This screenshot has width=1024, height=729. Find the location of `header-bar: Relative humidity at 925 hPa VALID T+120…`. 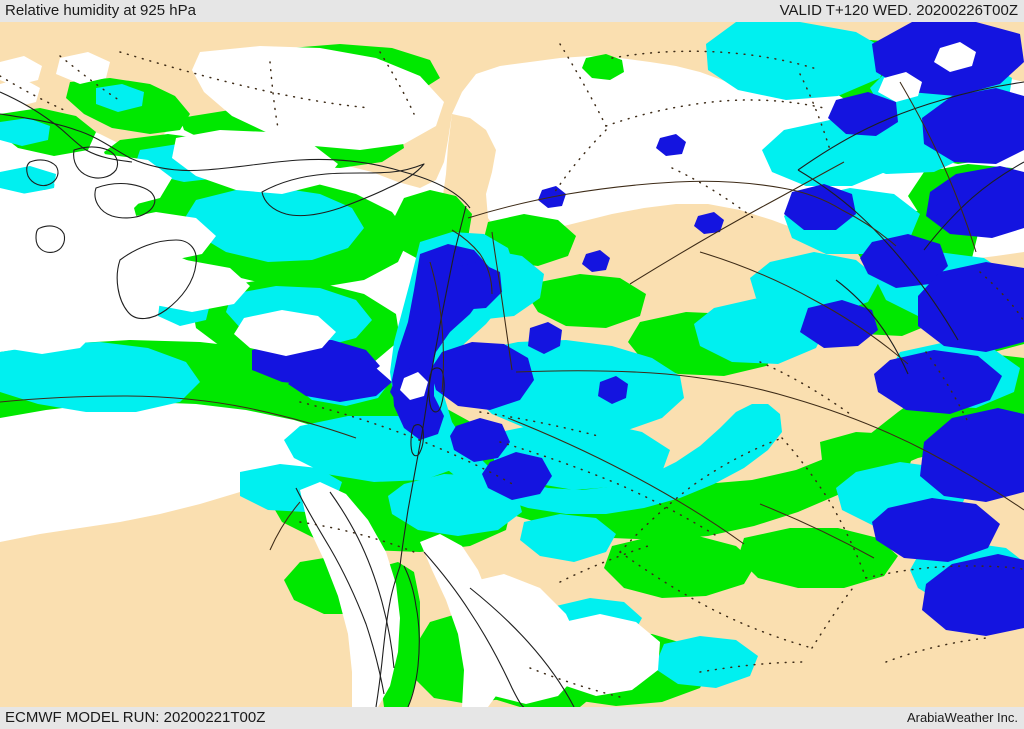

header-bar: Relative humidity at 925 hPa VALID T+120… is located at coordinates (512, 11).